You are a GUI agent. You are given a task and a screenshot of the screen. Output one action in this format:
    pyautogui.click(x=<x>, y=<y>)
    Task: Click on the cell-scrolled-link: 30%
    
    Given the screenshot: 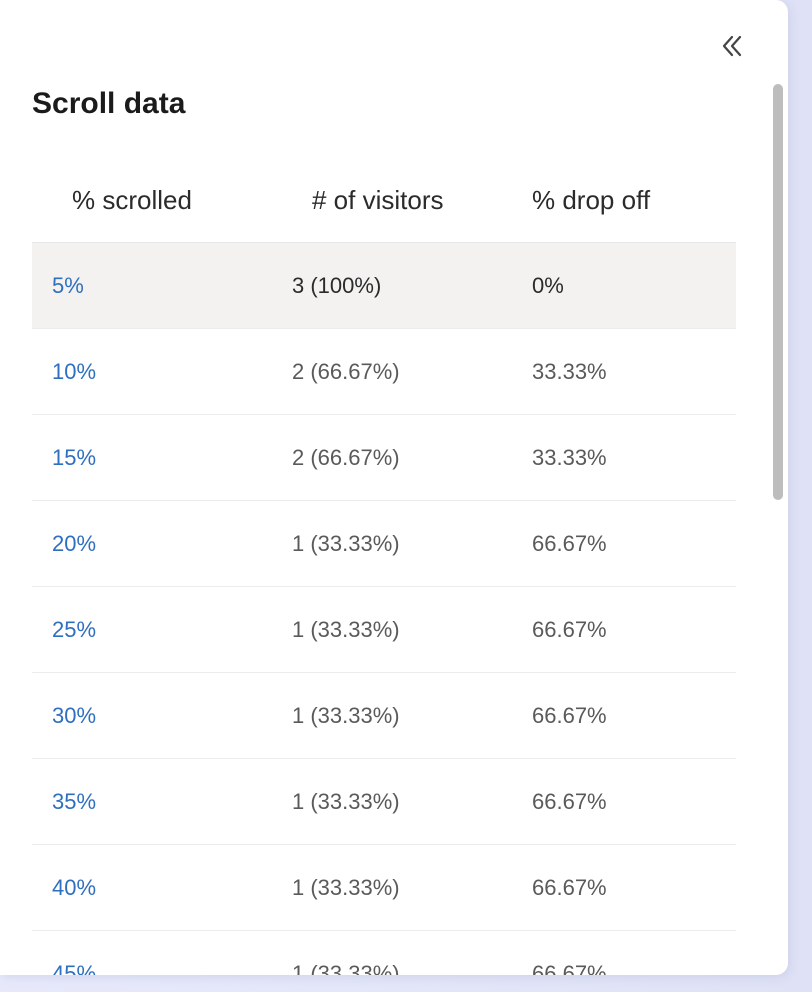 What is the action you would take?
    pyautogui.click(x=74, y=715)
    